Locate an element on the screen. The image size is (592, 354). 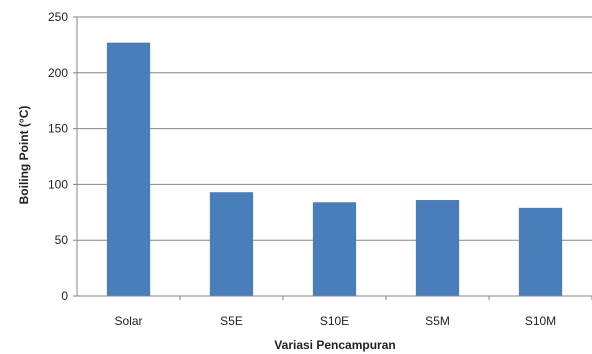
x-tick-label: S5E is located at coordinates (231, 321).